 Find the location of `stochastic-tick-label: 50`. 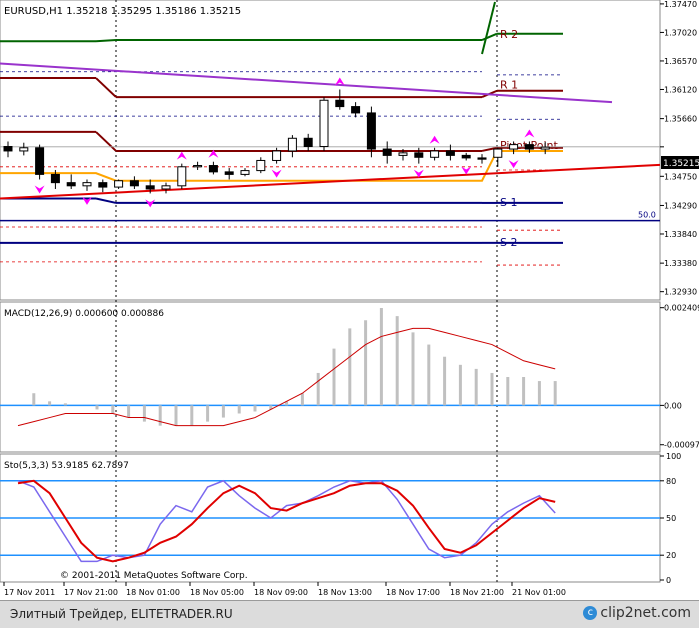

stochastic-tick-label: 50 is located at coordinates (671, 518).